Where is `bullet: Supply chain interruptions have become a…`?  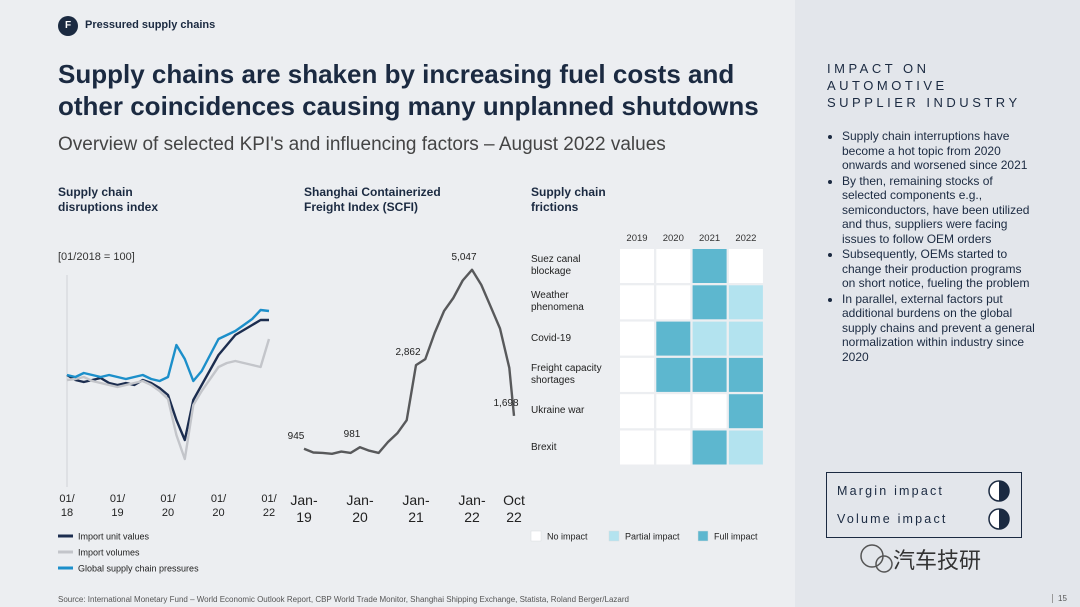
bullet: Supply chain interruptions have become a… is located at coordinates (939, 151).